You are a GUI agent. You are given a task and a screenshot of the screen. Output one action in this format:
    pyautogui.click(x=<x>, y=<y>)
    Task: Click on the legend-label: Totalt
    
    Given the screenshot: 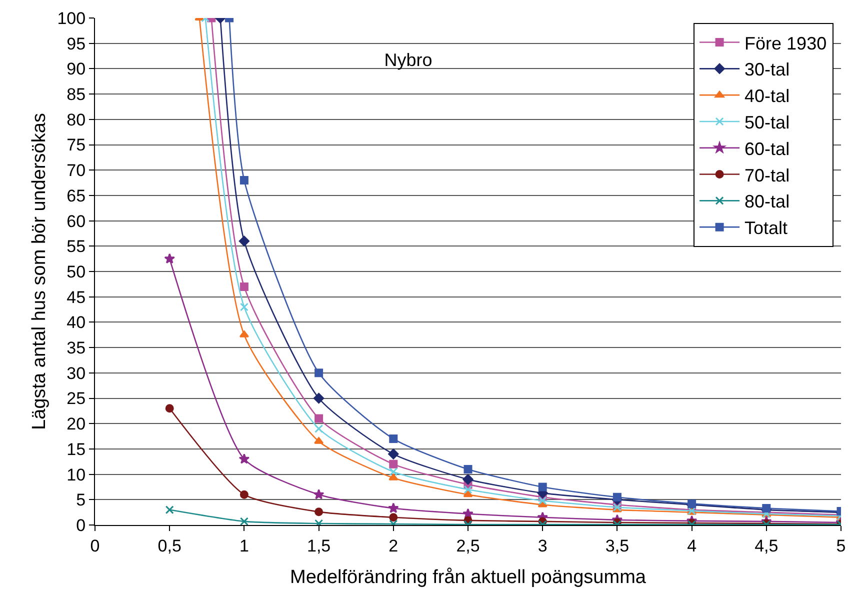 What is the action you would take?
    pyautogui.click(x=766, y=228)
    